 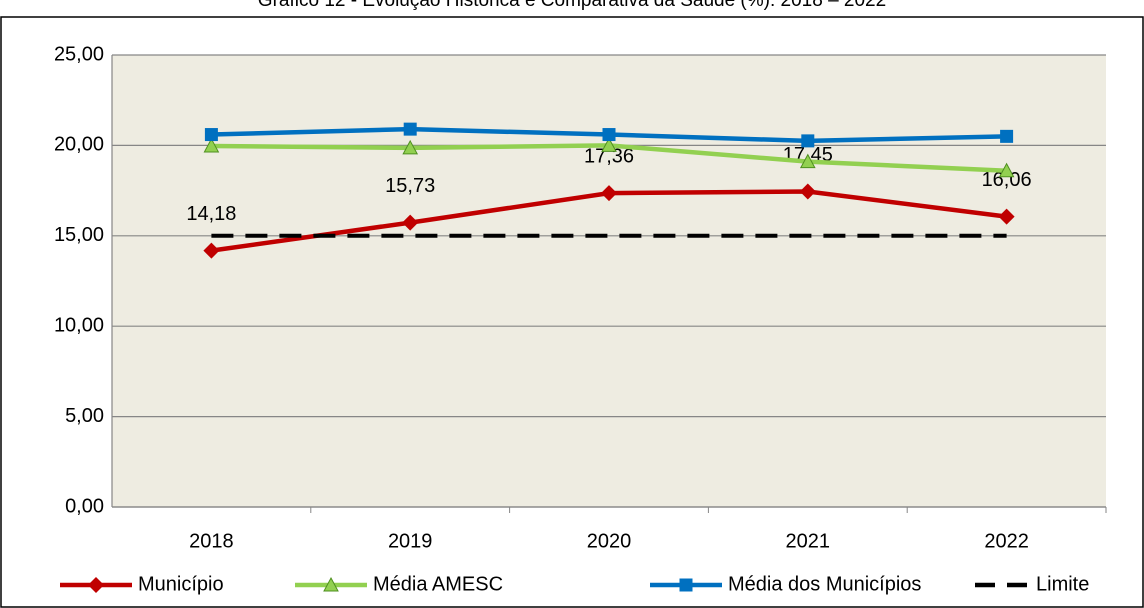 What do you see at coordinates (211, 541) in the screenshot?
I see `x-tick-label: 2018` at bounding box center [211, 541].